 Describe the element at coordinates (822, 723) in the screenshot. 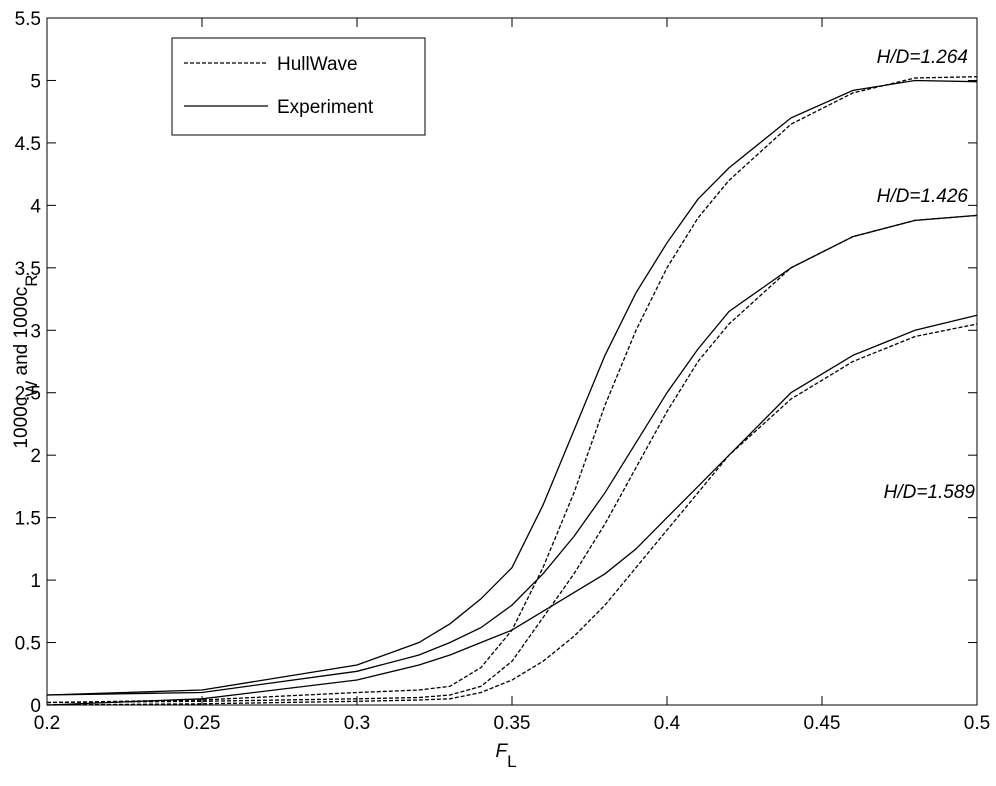

I see `x-tick-label: 0.45` at that location.